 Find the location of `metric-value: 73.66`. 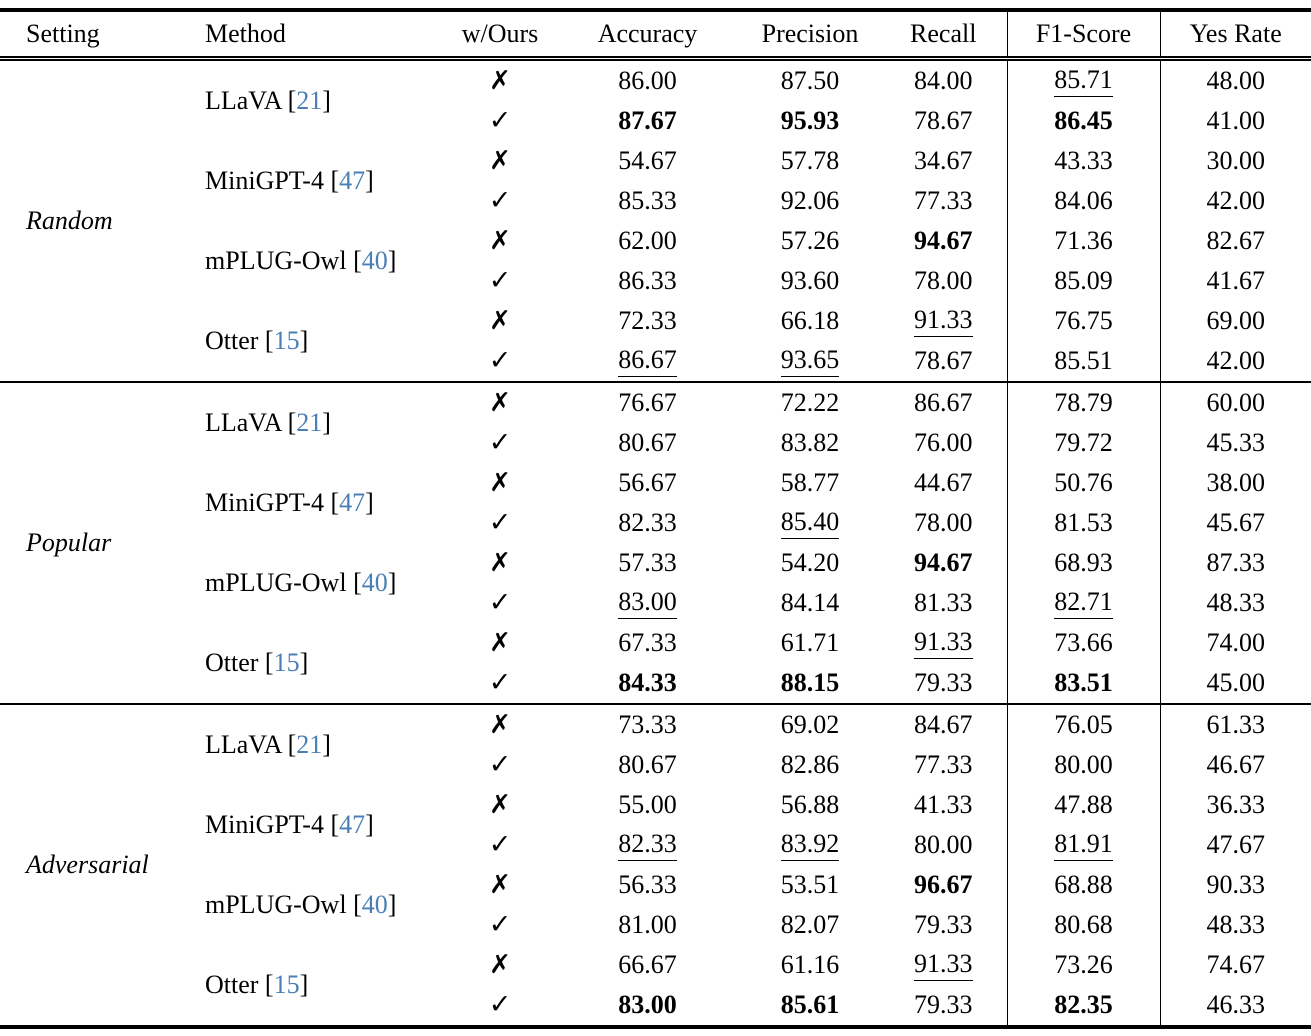

metric-value: 73.66 is located at coordinates (1083, 642).